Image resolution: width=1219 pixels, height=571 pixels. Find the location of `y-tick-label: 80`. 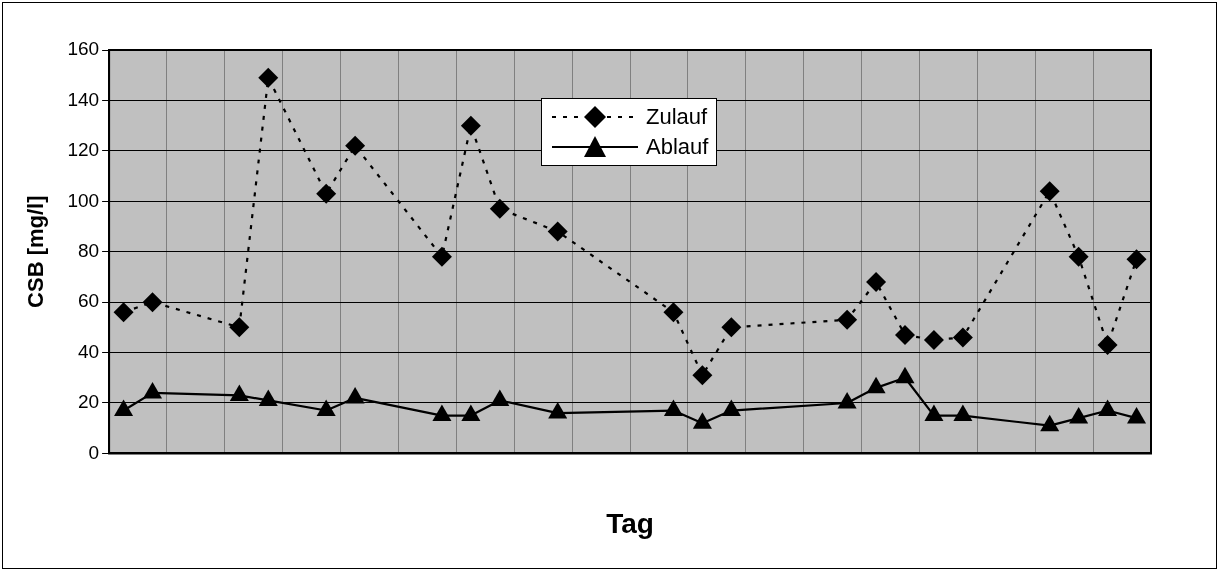

y-tick-label: 80 is located at coordinates (88, 250).